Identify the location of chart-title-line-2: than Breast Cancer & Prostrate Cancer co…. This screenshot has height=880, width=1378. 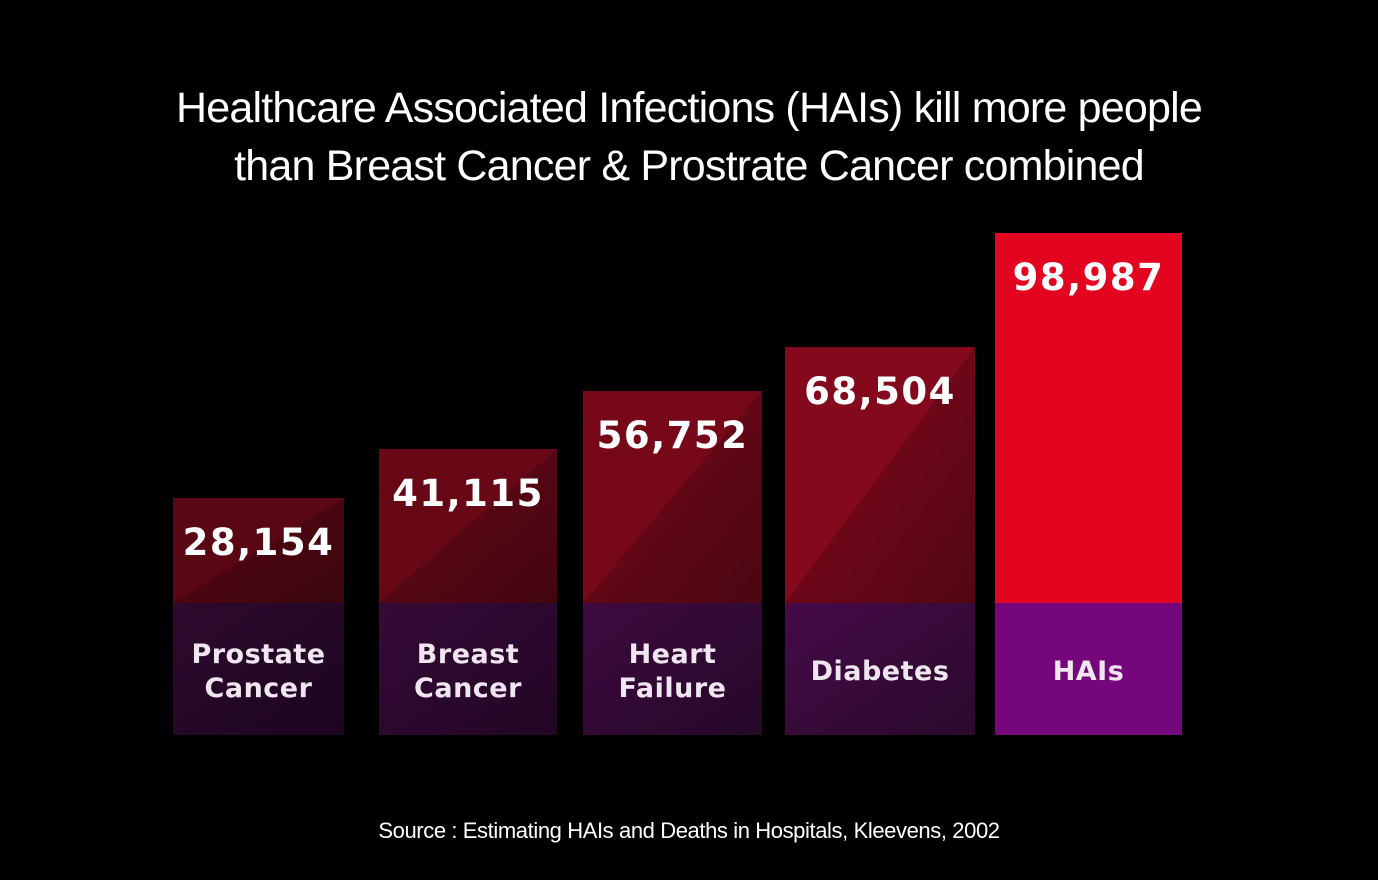
(689, 166).